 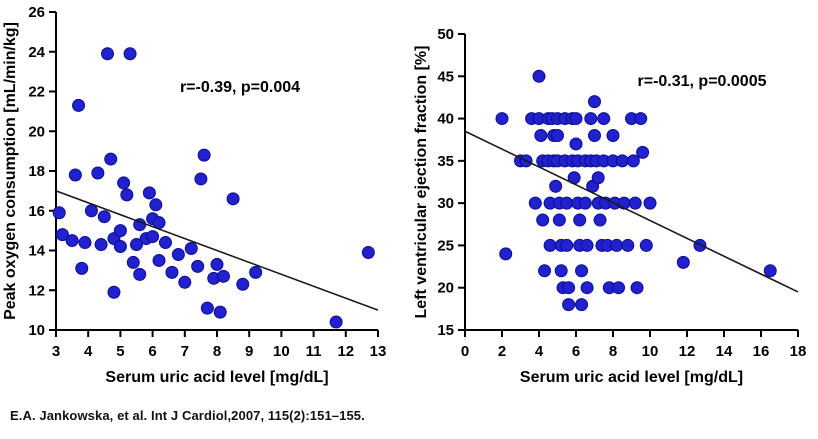 What do you see at coordinates (36, 92) in the screenshot?
I see `y-tick-label: 22` at bounding box center [36, 92].